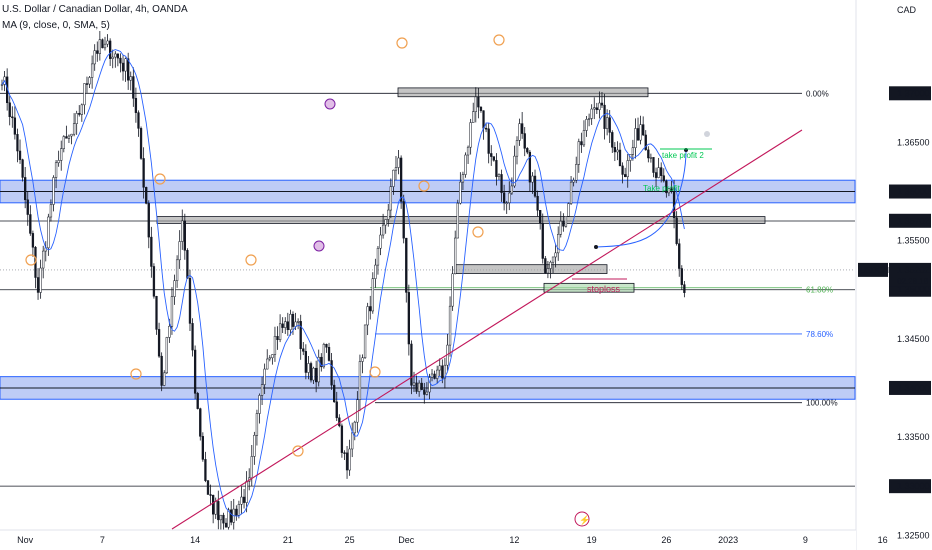 This screenshot has height=550, width=932. I want to click on event-icon-glyph: ⚡, so click(584, 520).